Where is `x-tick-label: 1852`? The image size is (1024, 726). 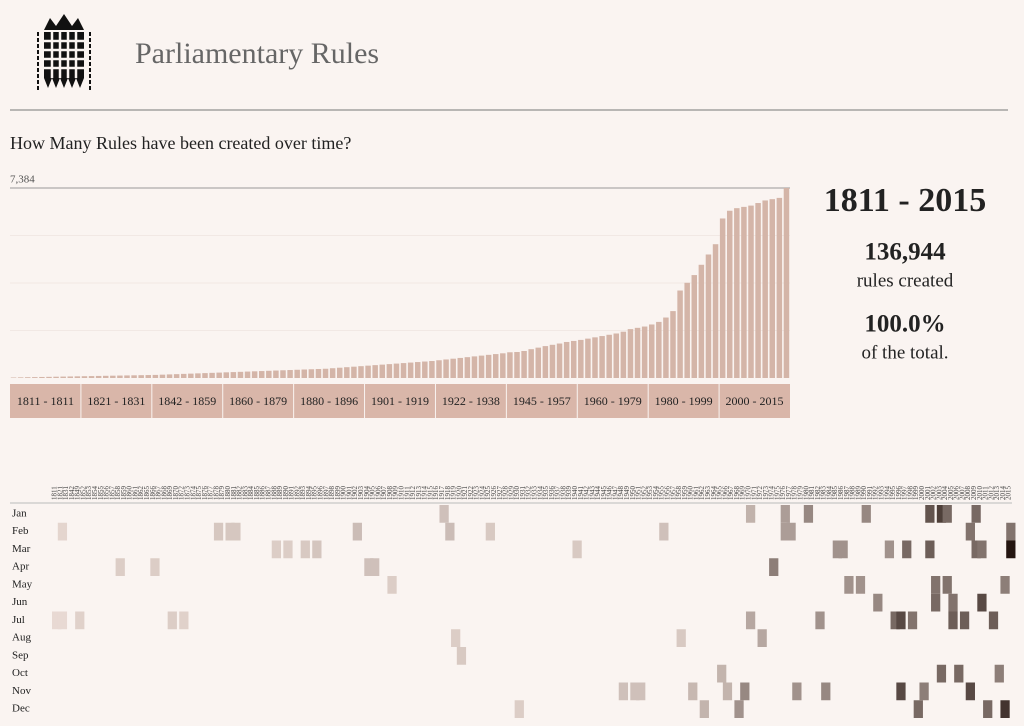 x-tick-label: 1852 is located at coordinates (83, 493).